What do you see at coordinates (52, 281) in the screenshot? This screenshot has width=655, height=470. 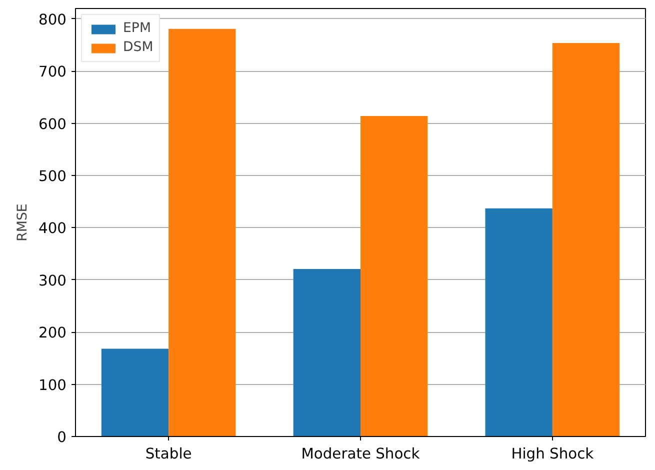 I see `y-tick-label: 300` at bounding box center [52, 281].